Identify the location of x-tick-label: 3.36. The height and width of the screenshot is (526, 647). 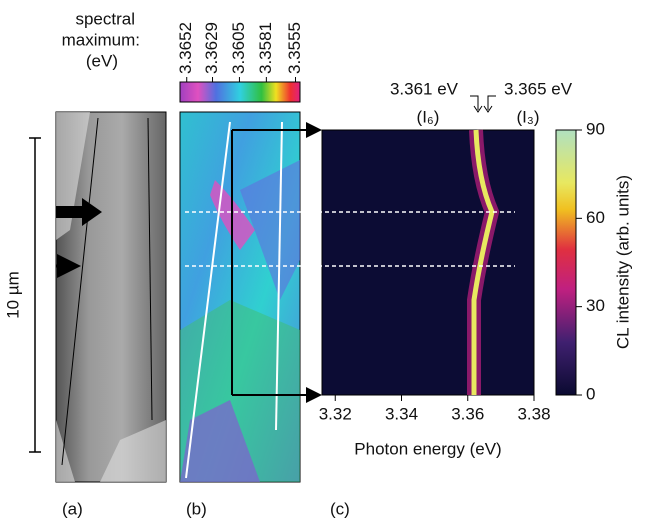
(467, 413).